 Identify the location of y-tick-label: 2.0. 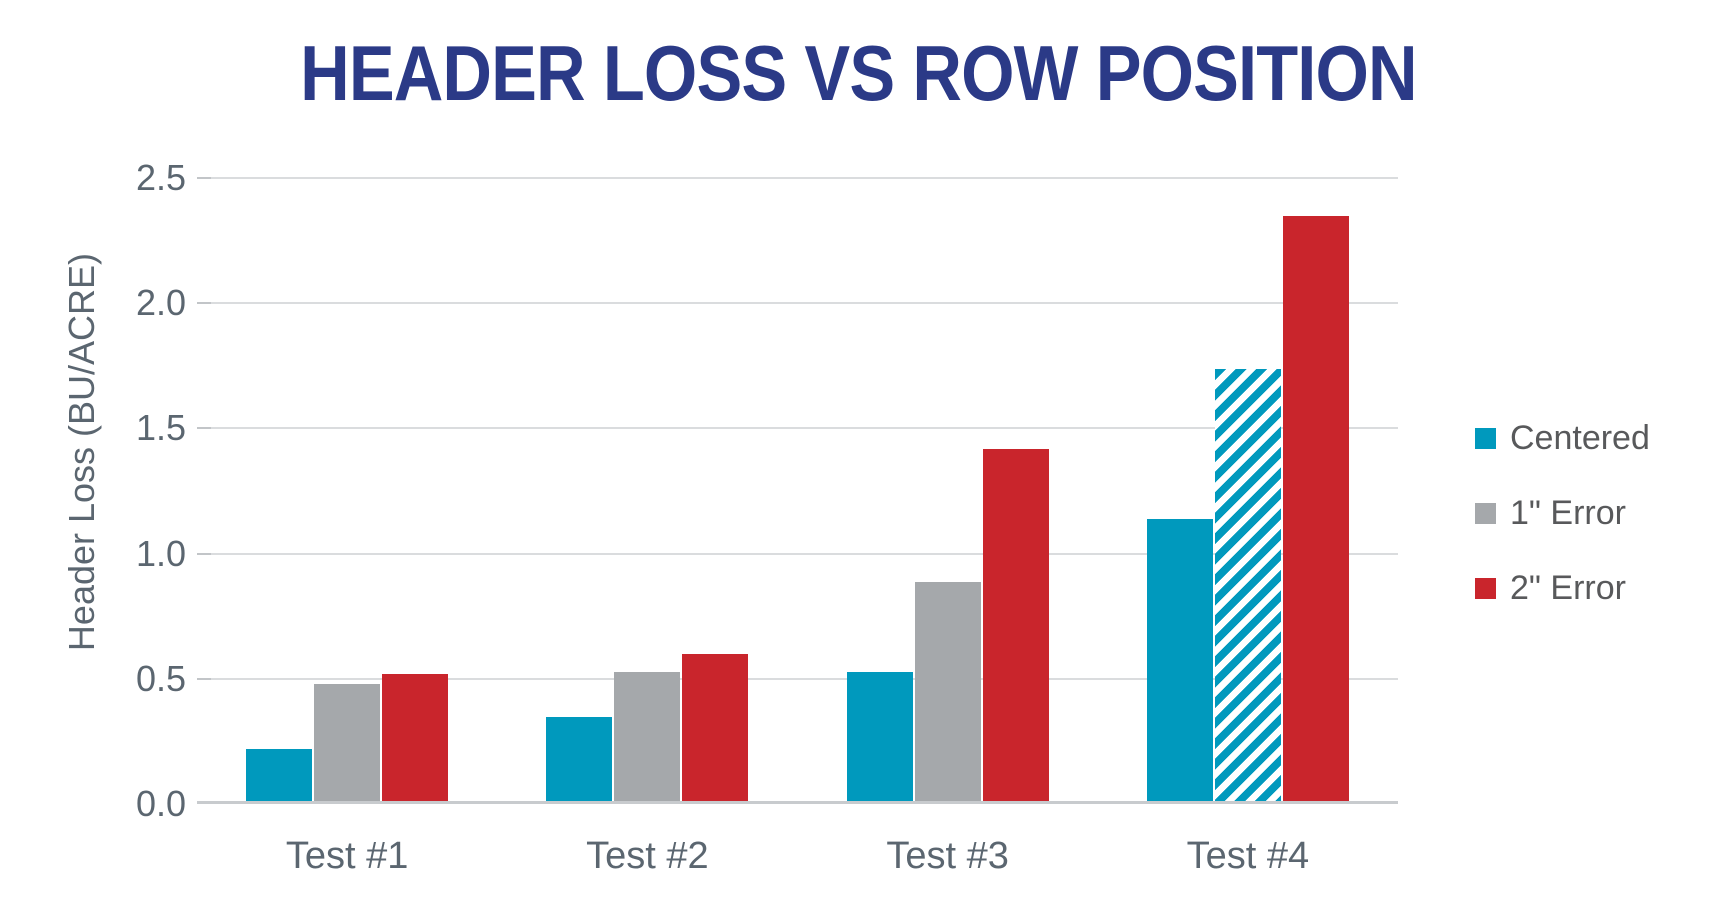
(160, 303).